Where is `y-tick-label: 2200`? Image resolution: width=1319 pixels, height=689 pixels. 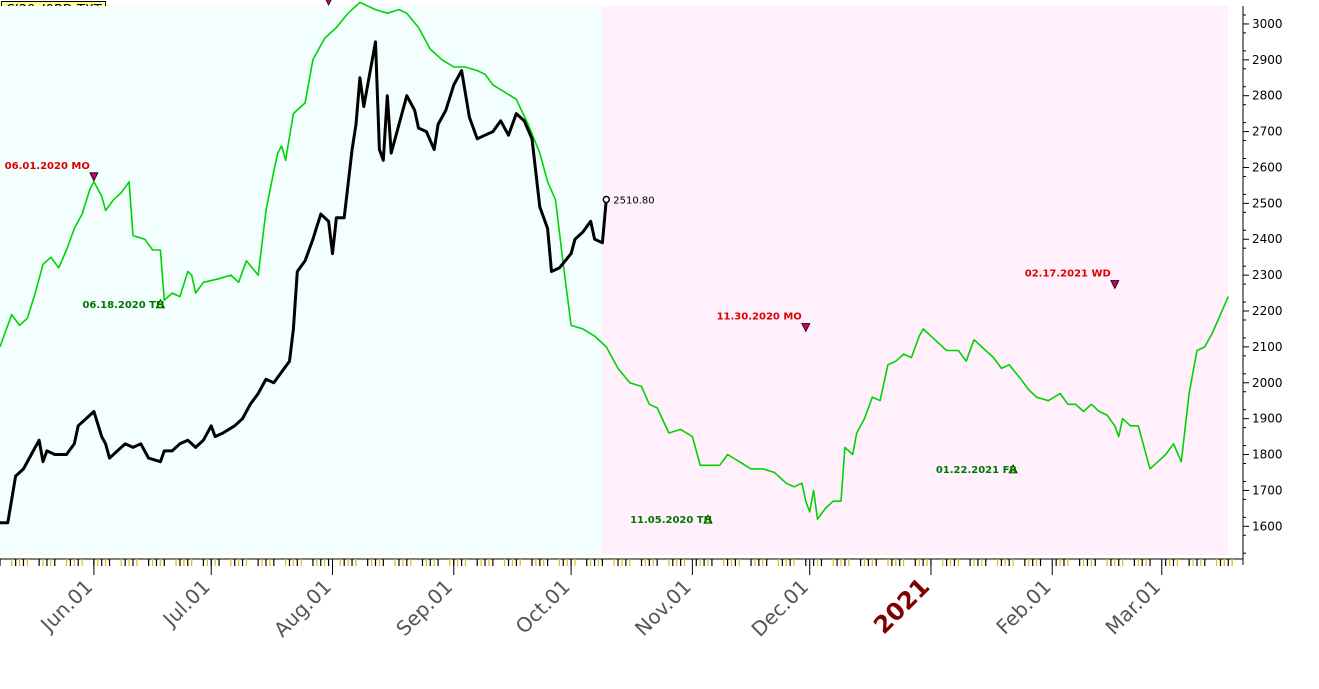
y-tick-label: 2200 is located at coordinates (1267, 311).